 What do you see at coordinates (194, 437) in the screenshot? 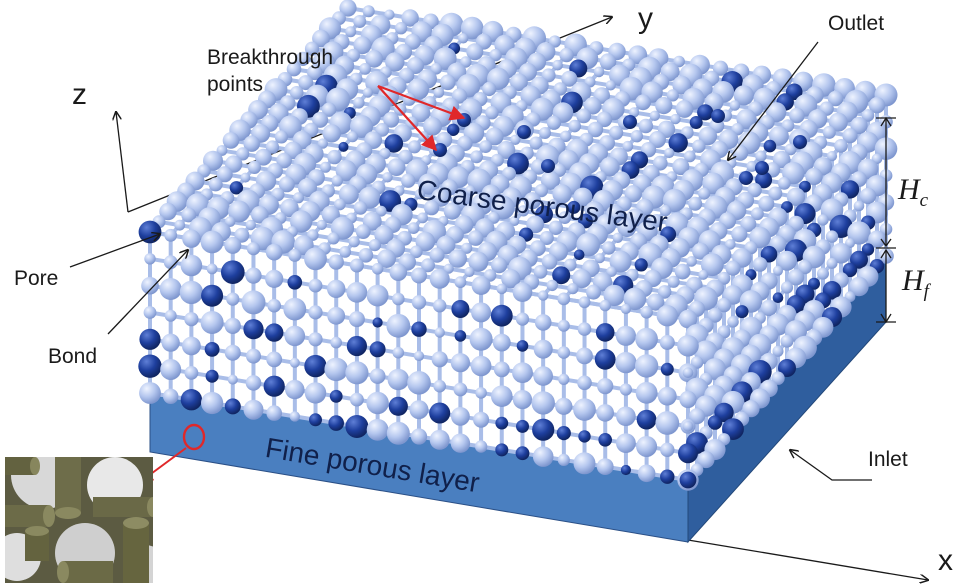
I see `inset-marker-circle` at bounding box center [194, 437].